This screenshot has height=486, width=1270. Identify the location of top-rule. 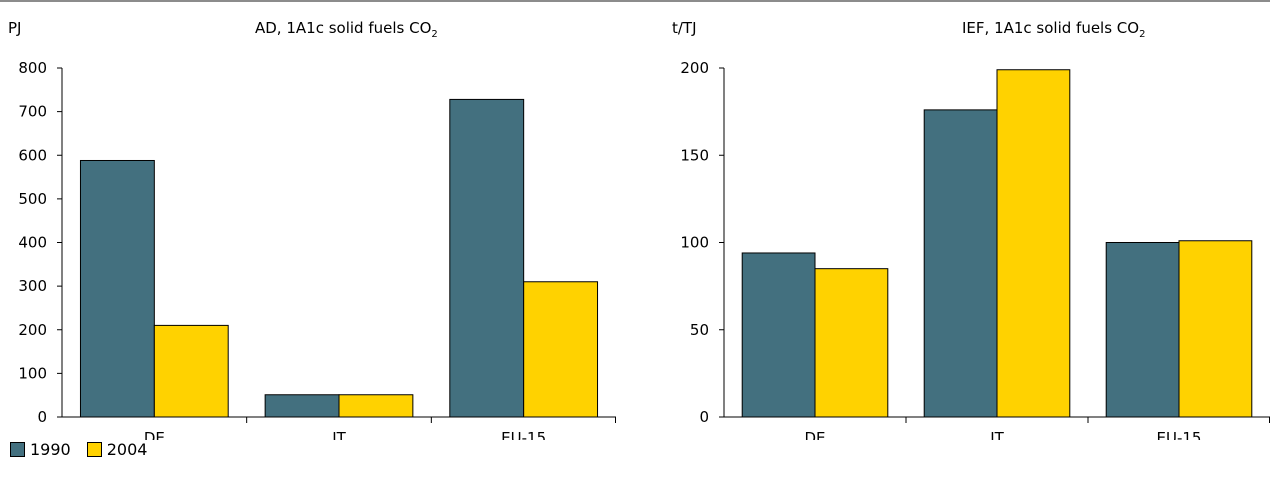
(635, 1).